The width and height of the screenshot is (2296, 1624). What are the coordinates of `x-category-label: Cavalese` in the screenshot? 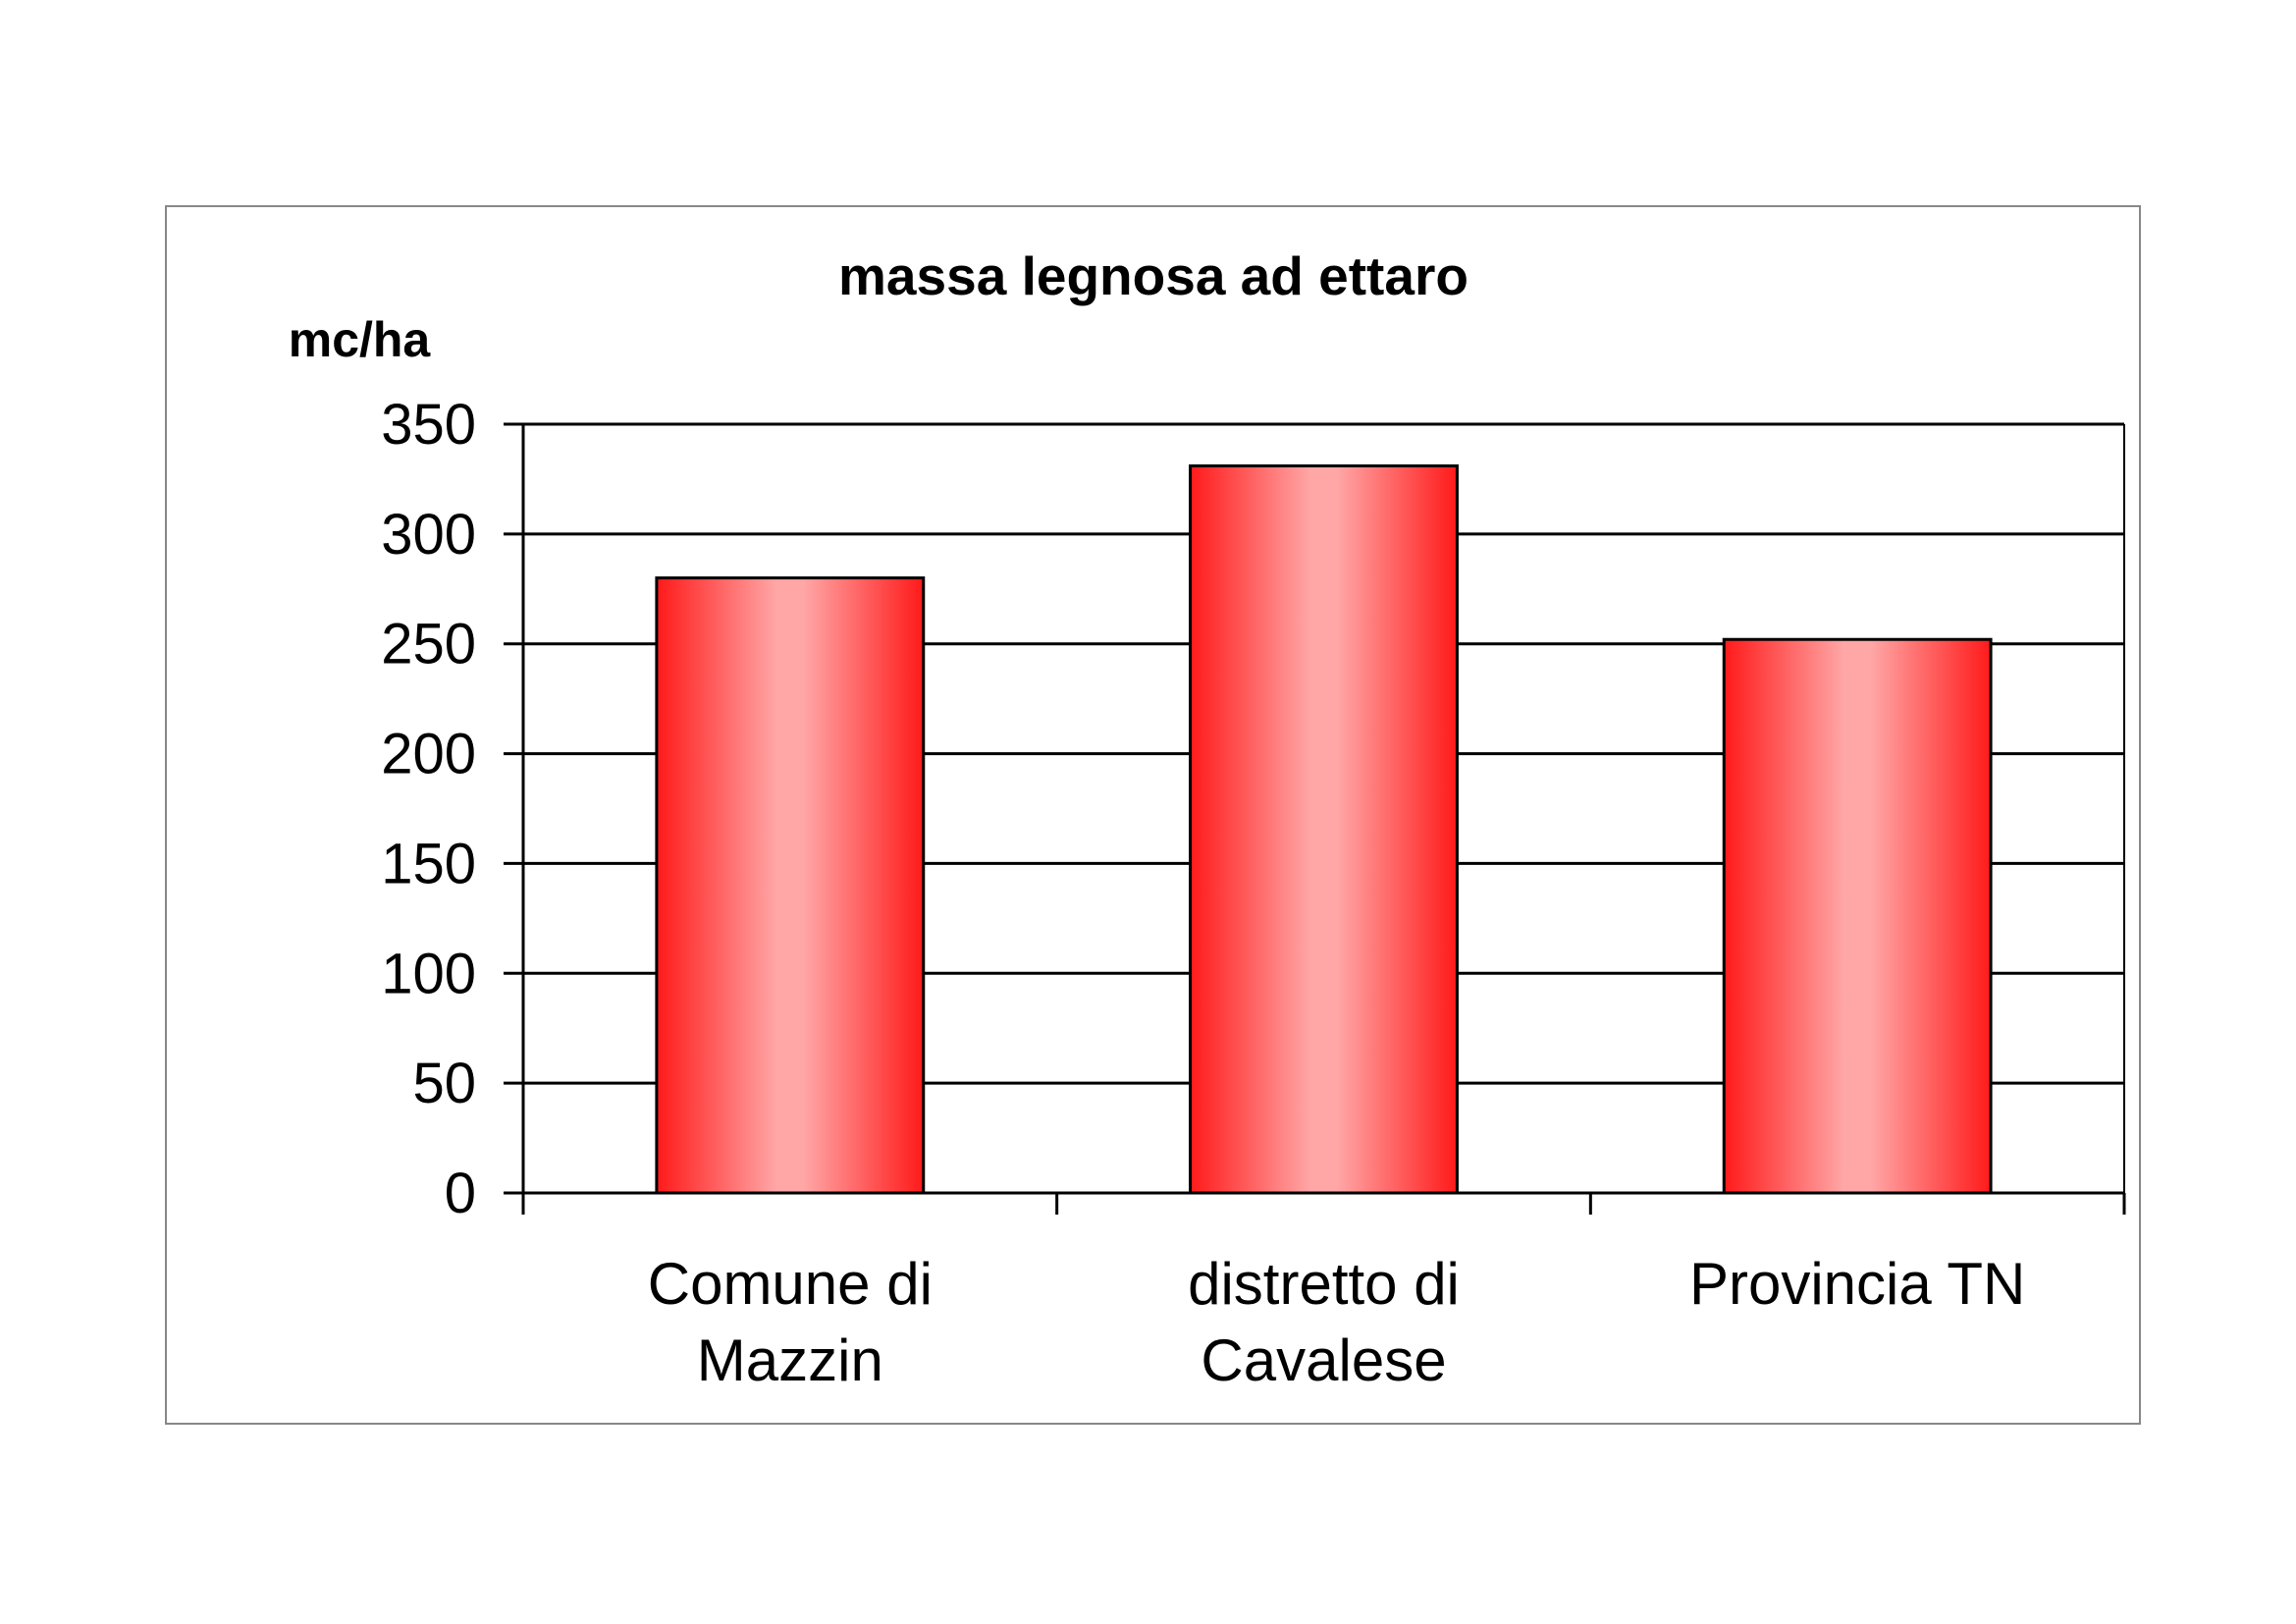 It's located at (1324, 1360).